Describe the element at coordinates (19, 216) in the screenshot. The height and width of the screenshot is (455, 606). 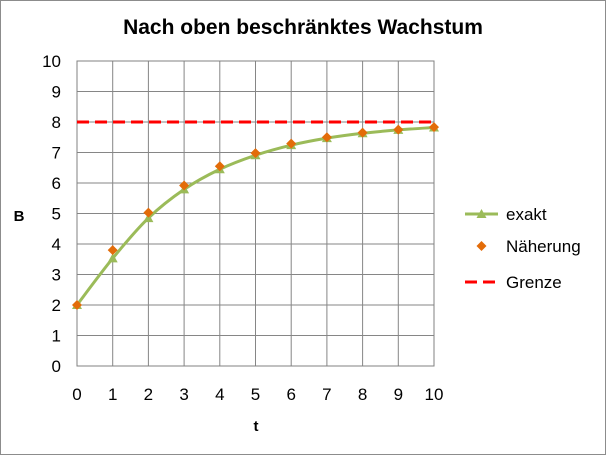
I see `y-axis-title: B` at that location.